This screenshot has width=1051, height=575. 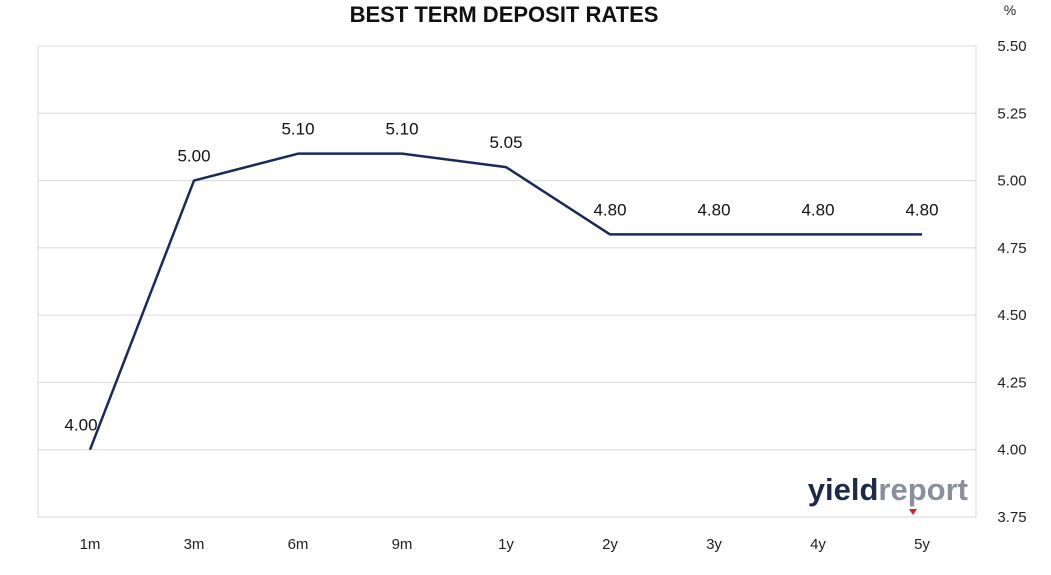 What do you see at coordinates (402, 544) in the screenshot?
I see `x-tick-label: 9m` at bounding box center [402, 544].